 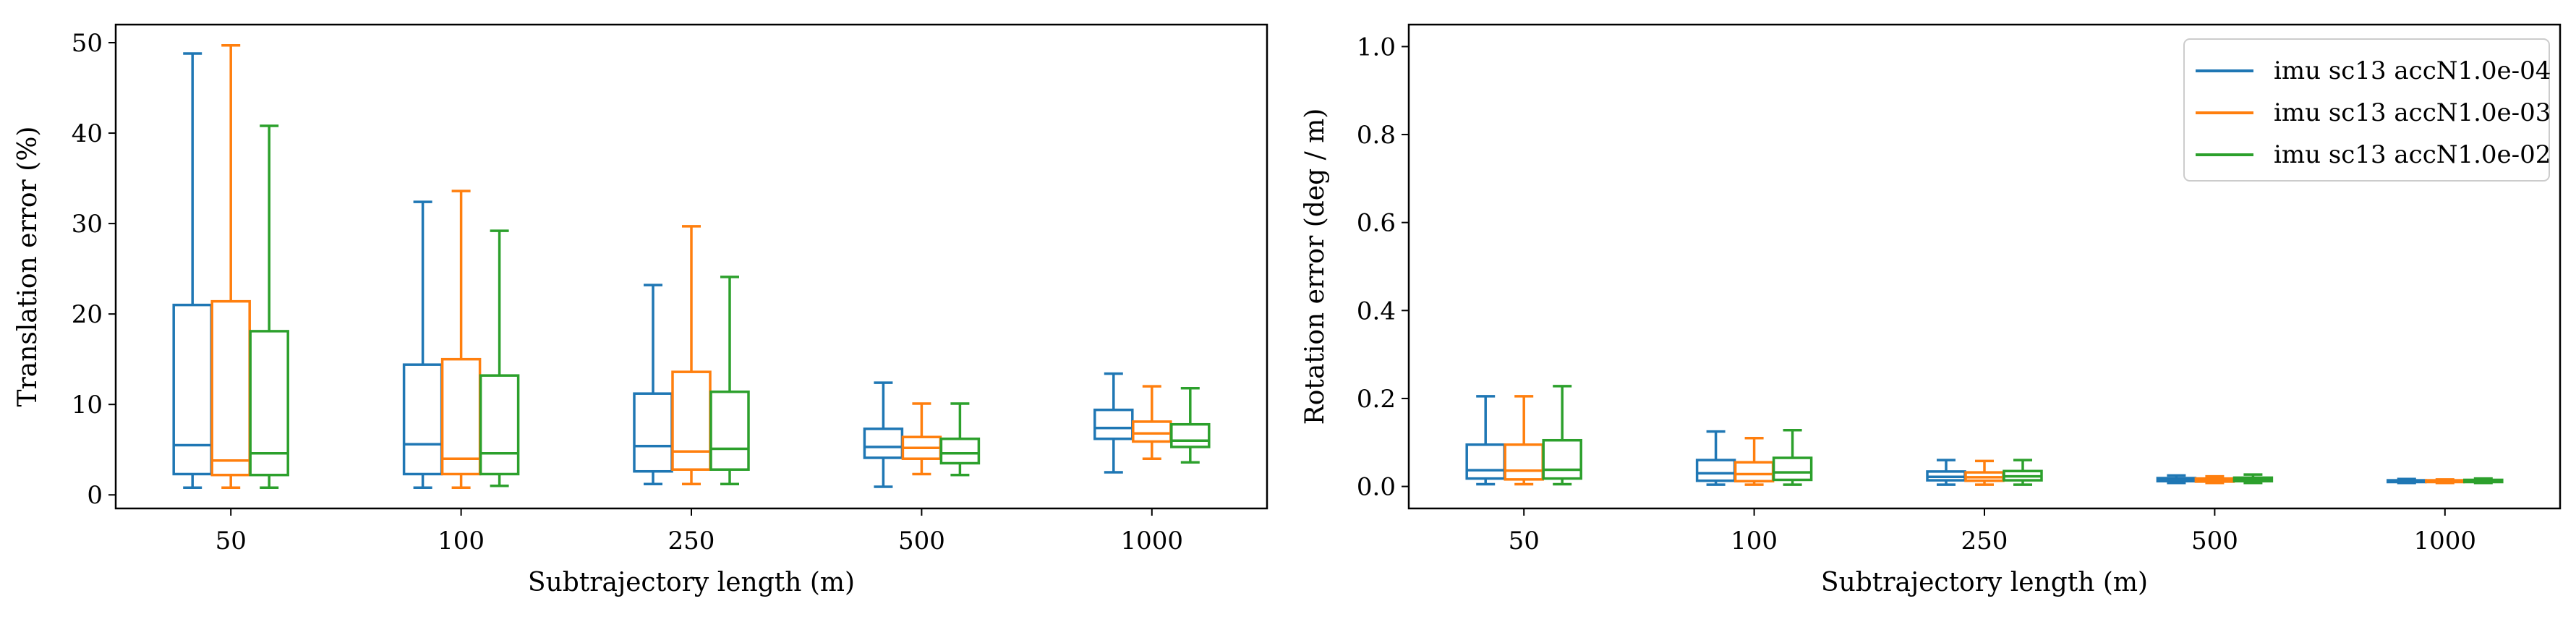 What do you see at coordinates (28, 267) in the screenshot?
I see `y-axis-label: Translation error (%)` at bounding box center [28, 267].